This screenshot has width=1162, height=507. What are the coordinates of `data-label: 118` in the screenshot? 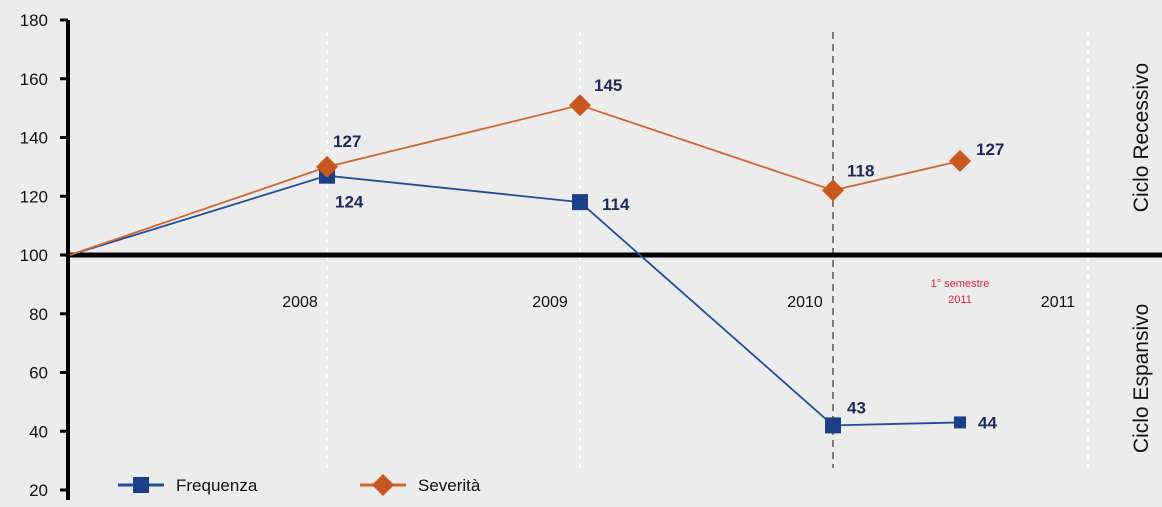 It's located at (860, 170).